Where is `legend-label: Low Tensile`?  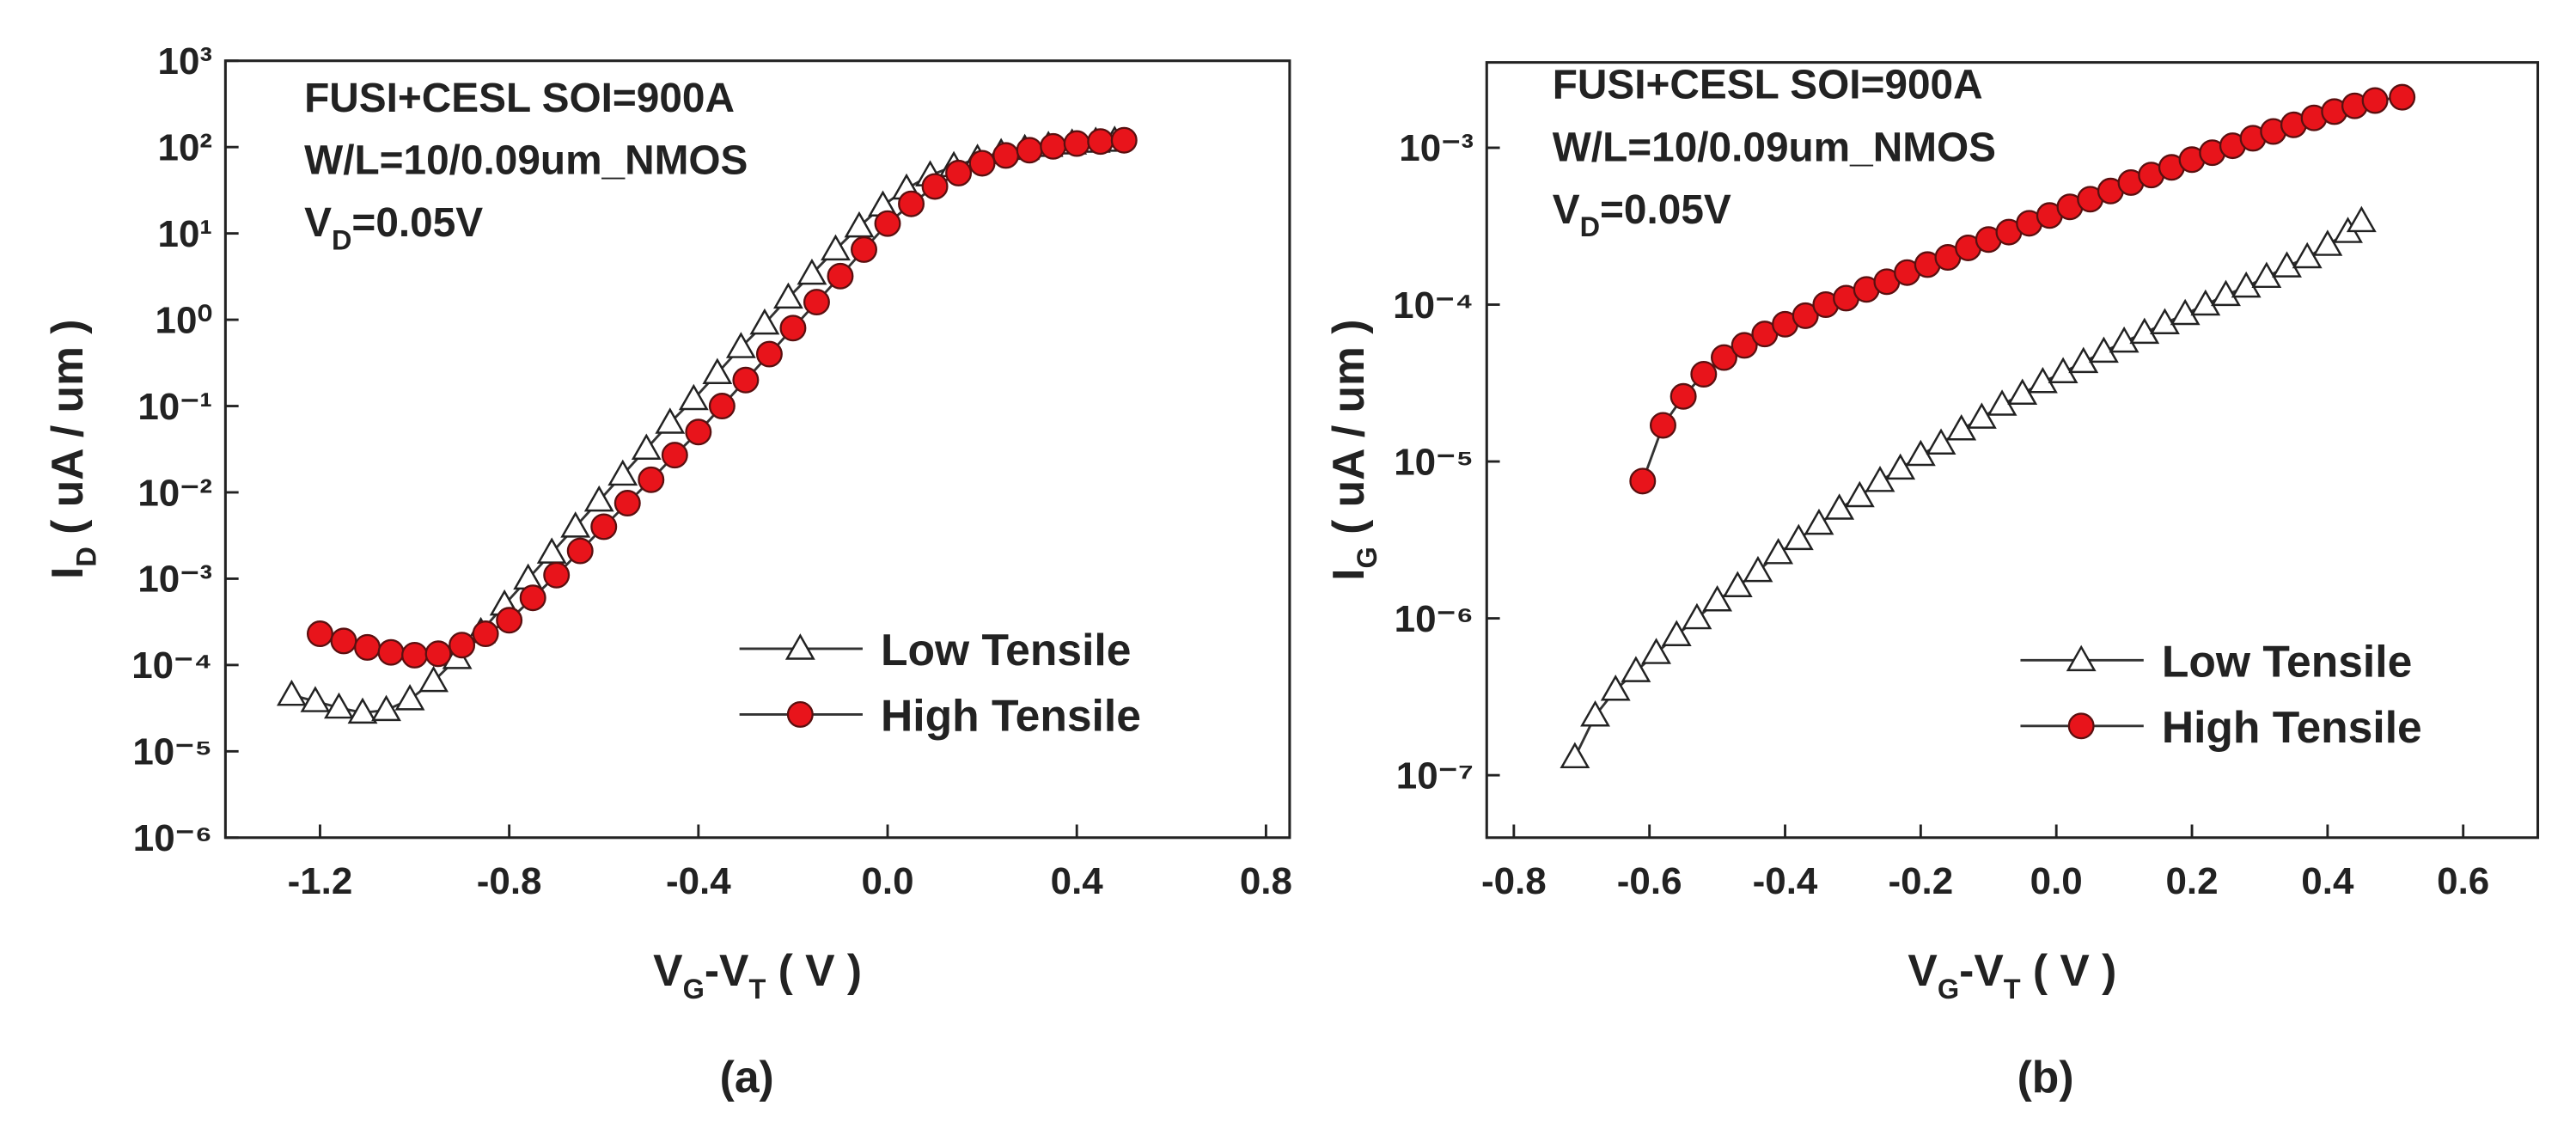
legend-label: Low Tensile is located at coordinates (2287, 661).